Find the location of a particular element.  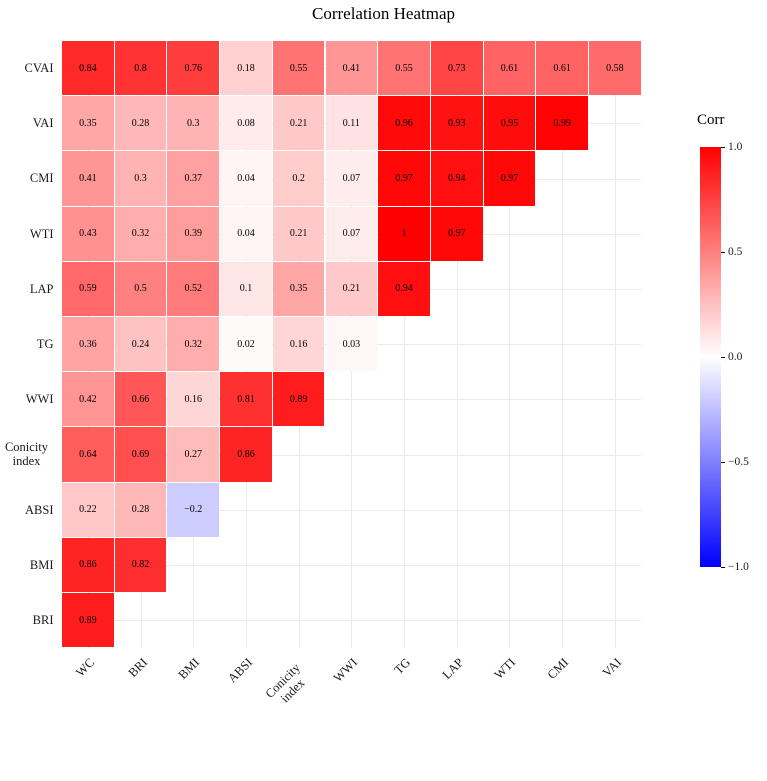

heatmap-cell: −0.2 is located at coordinates (193, 509).